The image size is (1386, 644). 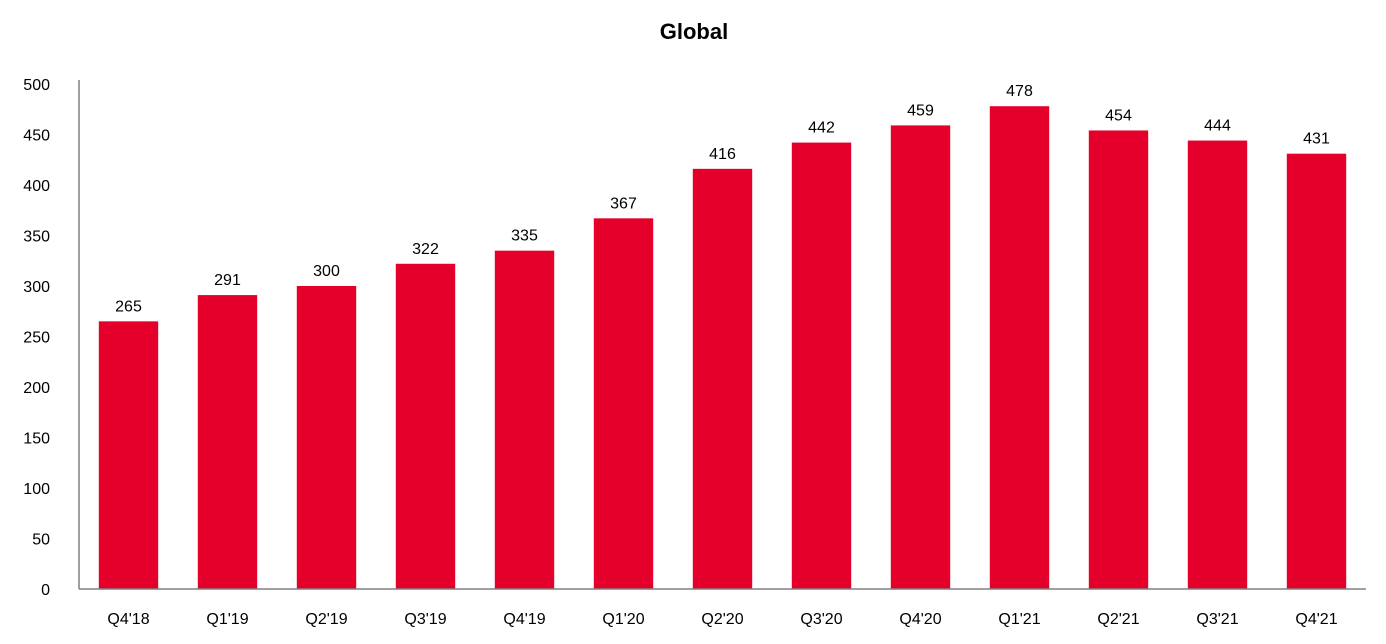 I want to click on data-label: 322, so click(x=425, y=249).